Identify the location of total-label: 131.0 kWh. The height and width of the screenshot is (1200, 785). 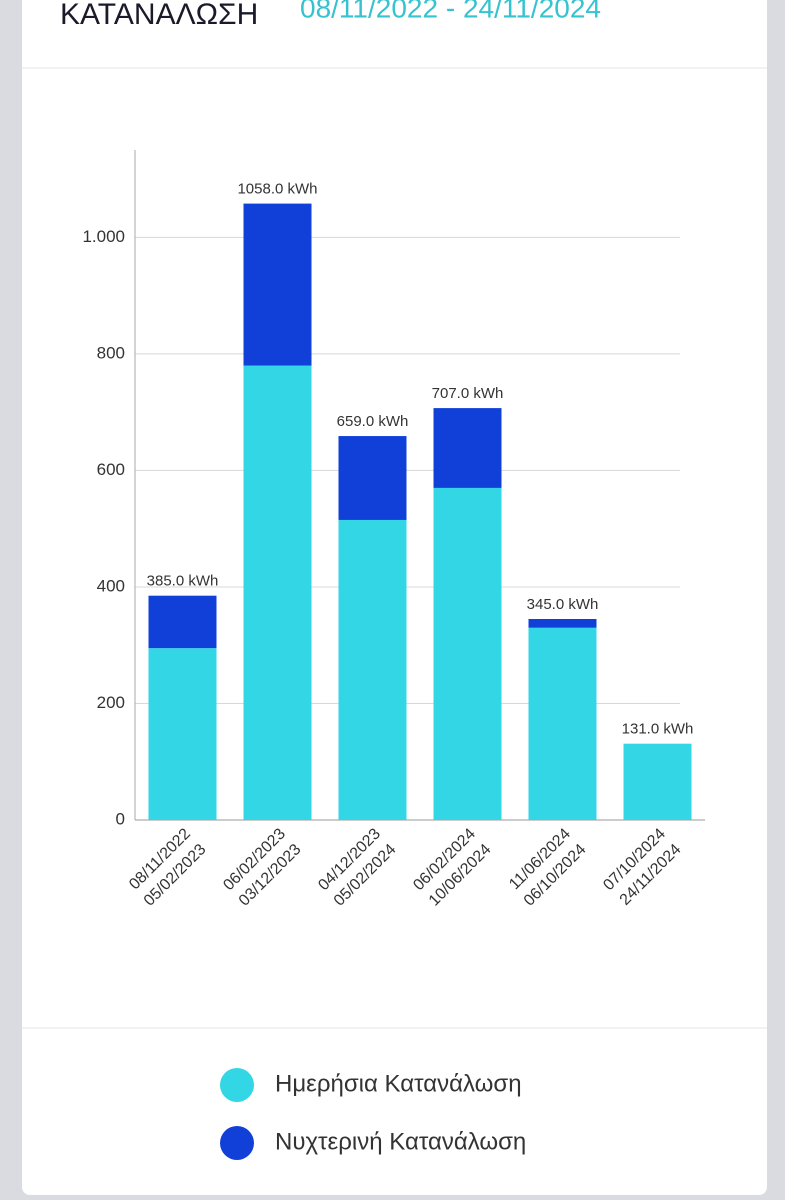
(658, 729).